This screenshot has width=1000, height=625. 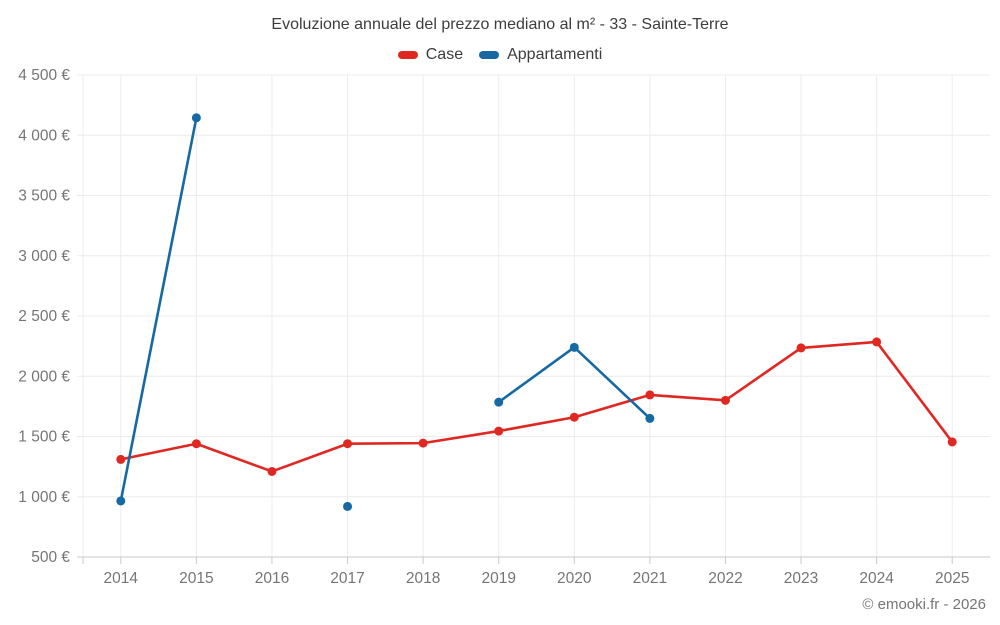 I want to click on data-point-case-2014, so click(x=121, y=459).